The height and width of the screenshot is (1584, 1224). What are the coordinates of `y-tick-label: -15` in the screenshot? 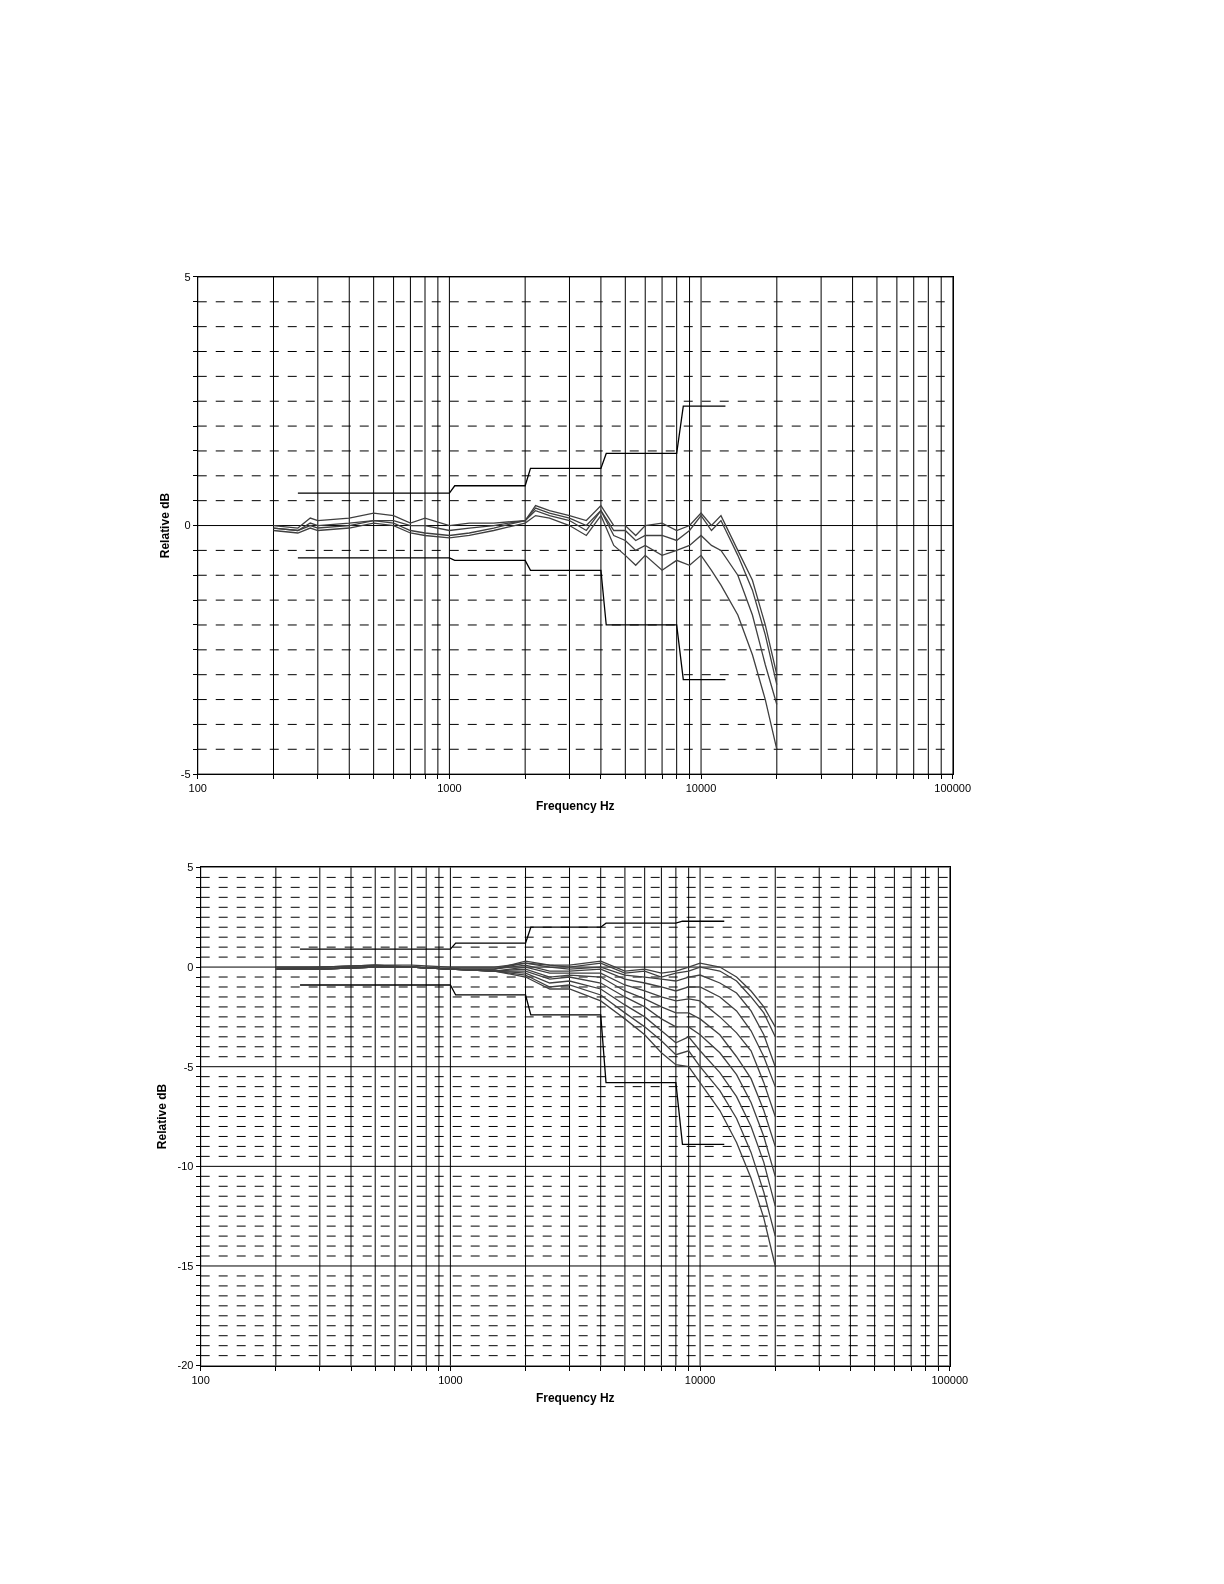 It's located at (185, 1265).